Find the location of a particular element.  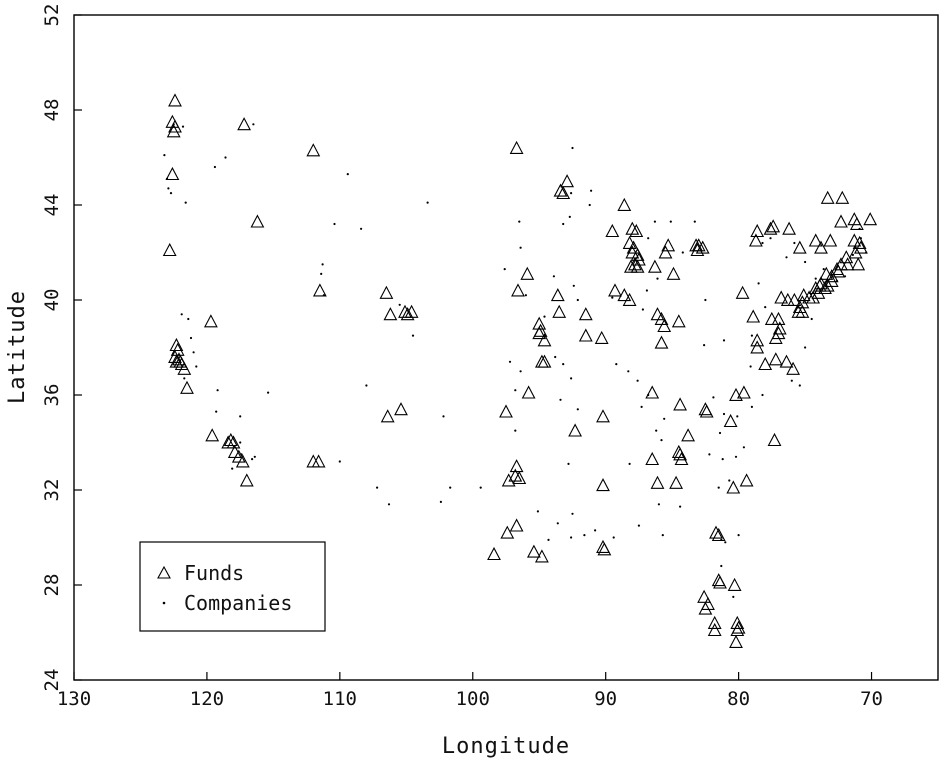

y-tick-label: 52 is located at coordinates (52, 15).